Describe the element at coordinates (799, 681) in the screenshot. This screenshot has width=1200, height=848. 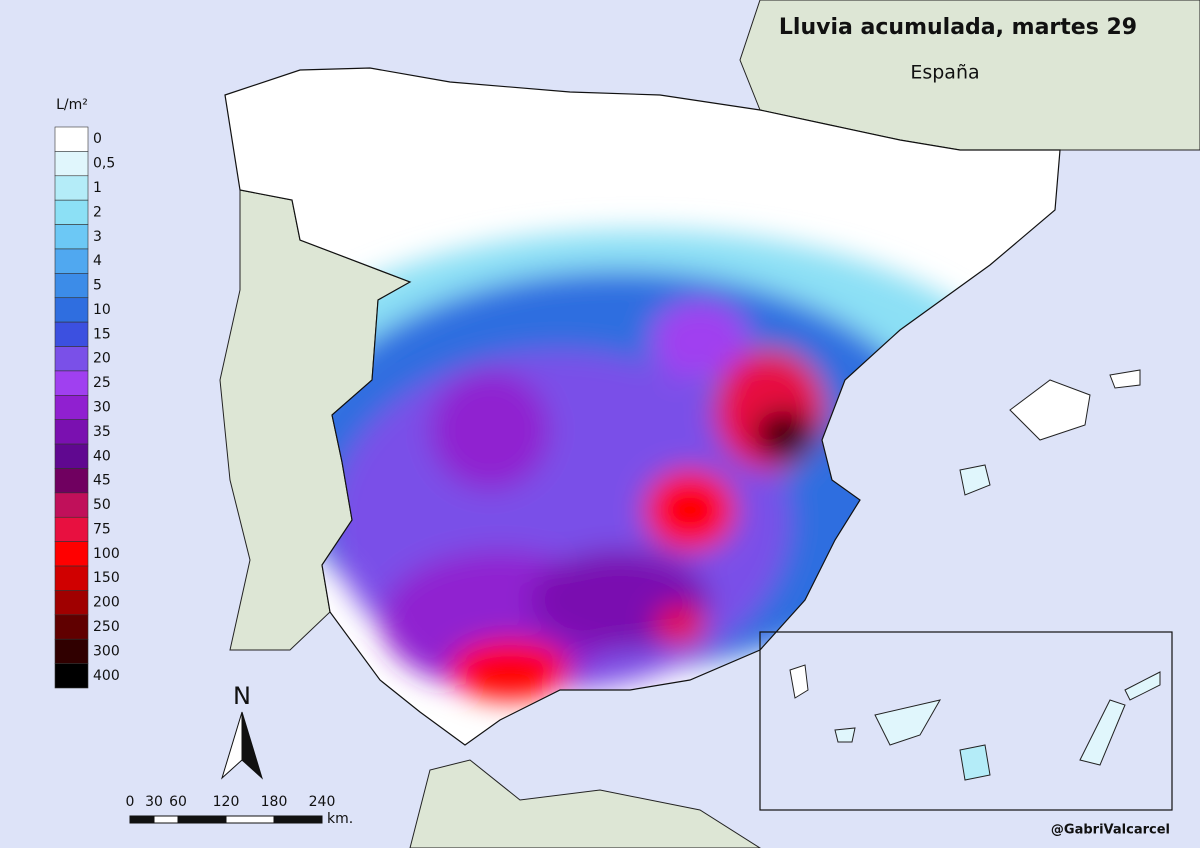
I see `la-palma` at that location.